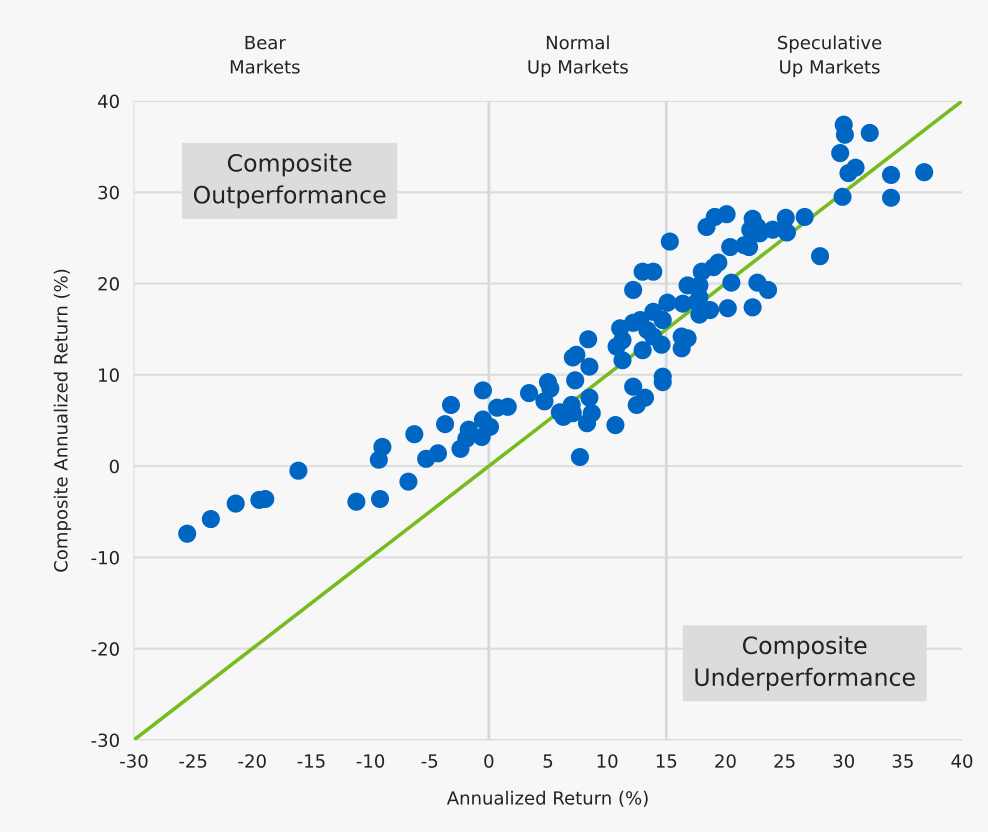 The image size is (988, 832). Describe the element at coordinates (370, 761) in the screenshot. I see `x-tick-label: -10` at that location.